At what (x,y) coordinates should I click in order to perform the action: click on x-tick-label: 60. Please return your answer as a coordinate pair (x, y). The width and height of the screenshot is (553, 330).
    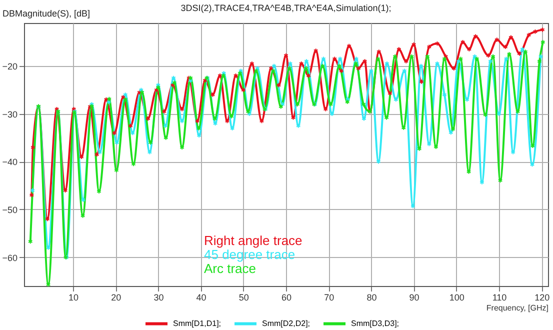
    Looking at the image, I should click on (286, 297).